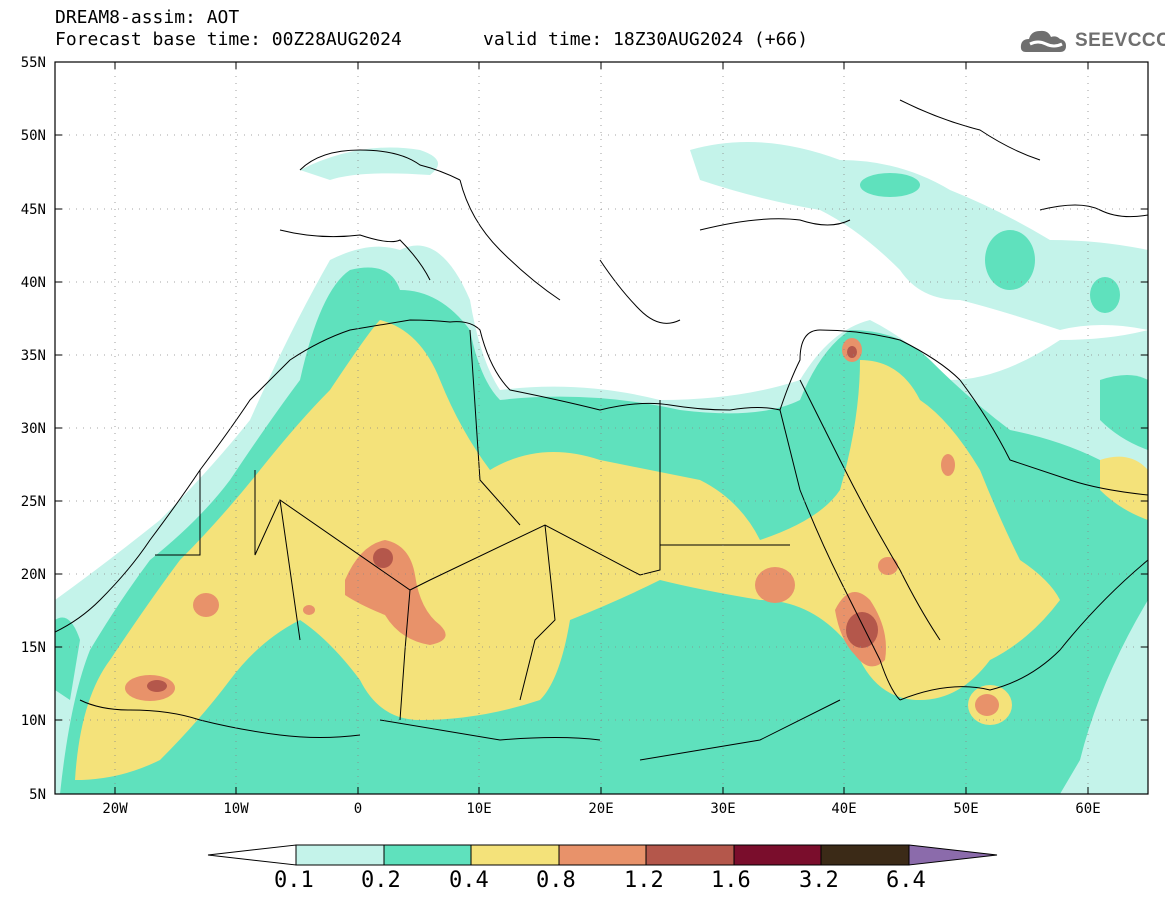  What do you see at coordinates (1043, 41) in the screenshot?
I see `cloud-logo-icon` at bounding box center [1043, 41].